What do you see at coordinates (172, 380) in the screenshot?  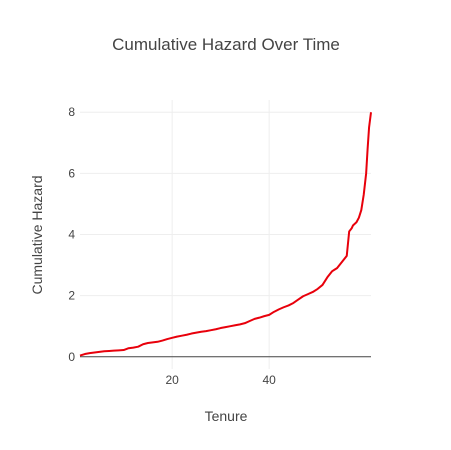 I see `x-tick-label: 20` at bounding box center [172, 380].